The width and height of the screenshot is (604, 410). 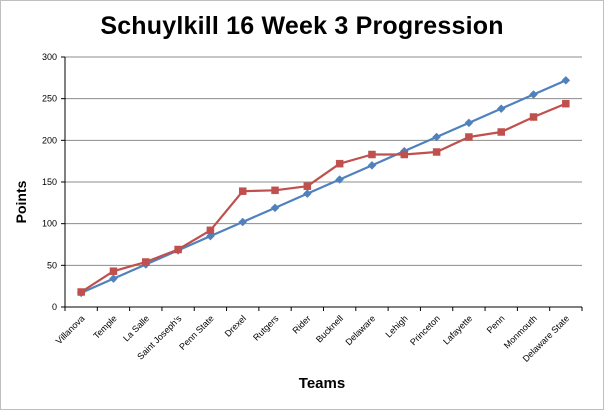 What do you see at coordinates (49, 182) in the screenshot?
I see `y-tick-label: 150` at bounding box center [49, 182].